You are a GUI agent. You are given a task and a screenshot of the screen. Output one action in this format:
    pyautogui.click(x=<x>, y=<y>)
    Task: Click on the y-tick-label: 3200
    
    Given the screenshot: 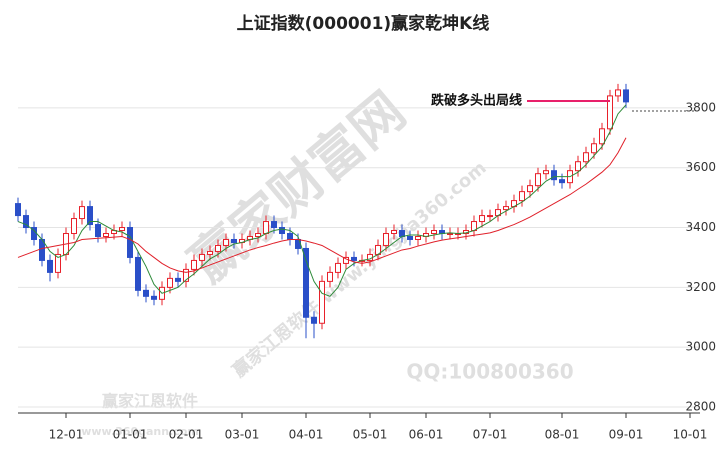 What is the action you would take?
    pyautogui.click(x=700, y=287)
    